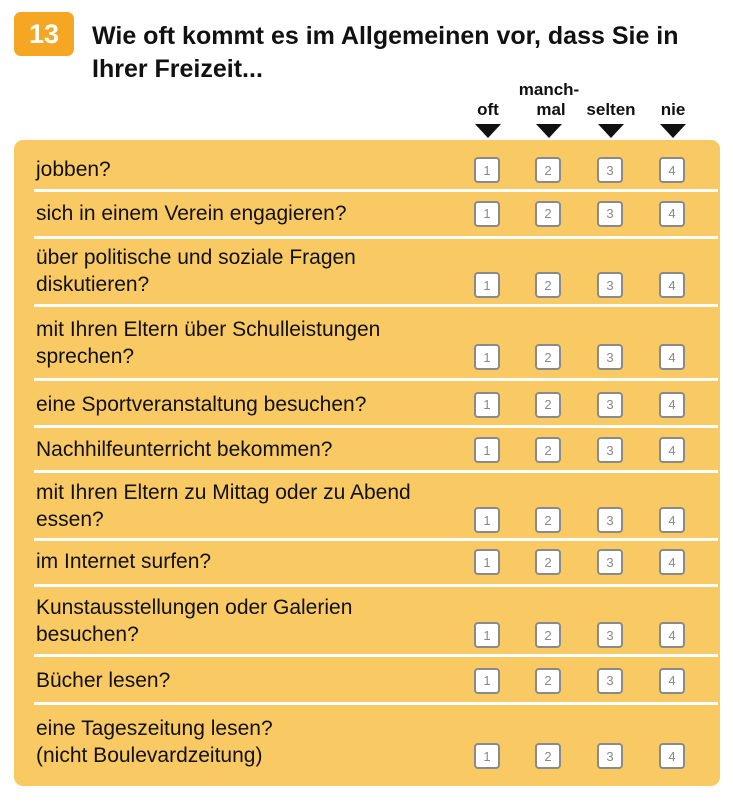 This screenshot has height=802, width=734. What do you see at coordinates (611, 131) in the screenshot?
I see `column-arrow-selten` at bounding box center [611, 131].